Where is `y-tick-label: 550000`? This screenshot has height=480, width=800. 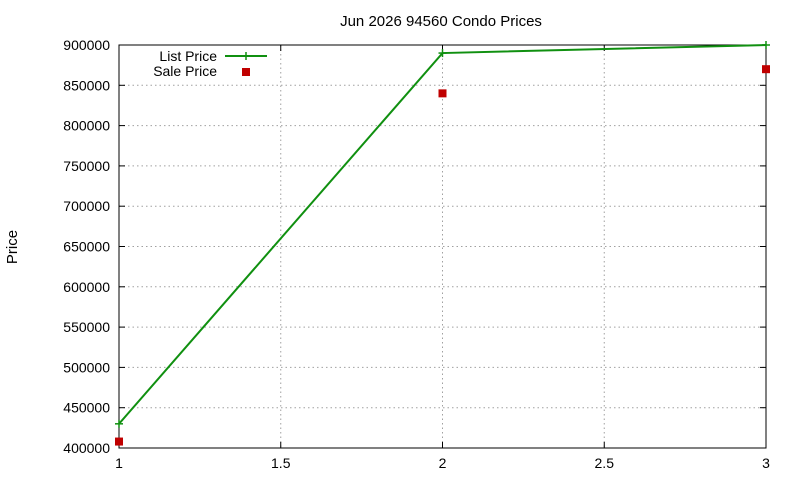 y-tick-label: 550000 is located at coordinates (86, 327).